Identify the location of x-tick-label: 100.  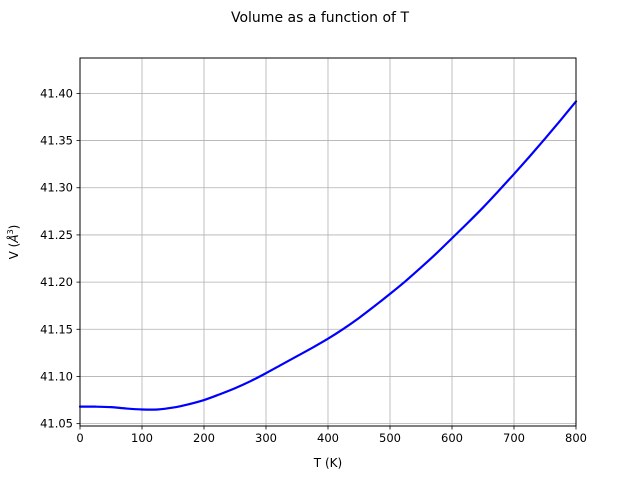
(142, 438).